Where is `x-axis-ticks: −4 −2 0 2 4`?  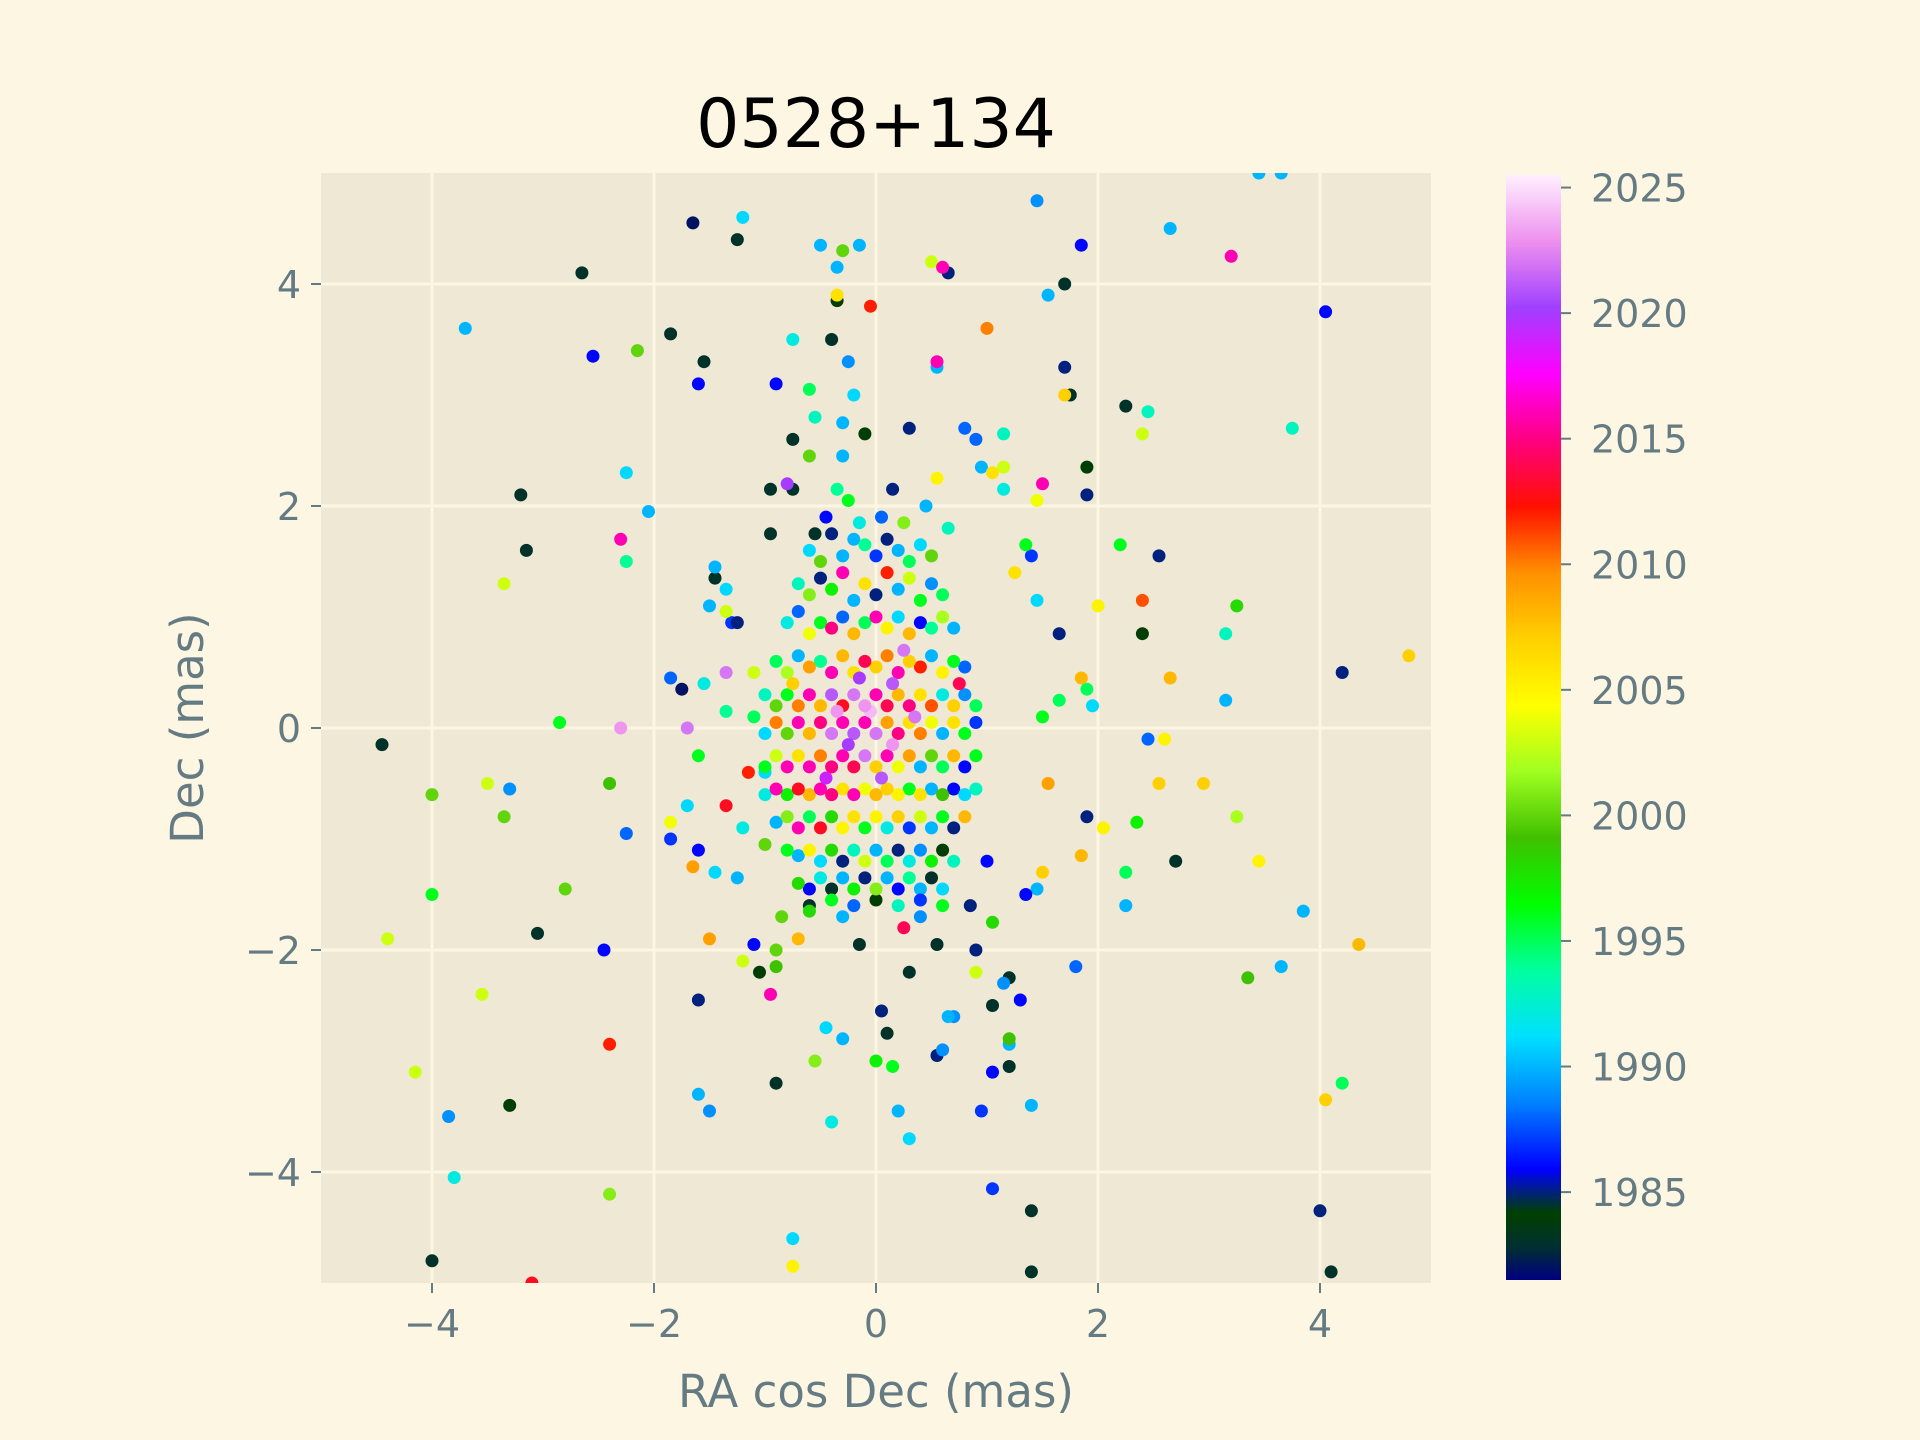 x-axis-ticks: −4 −2 0 2 4 is located at coordinates (868, 1314).